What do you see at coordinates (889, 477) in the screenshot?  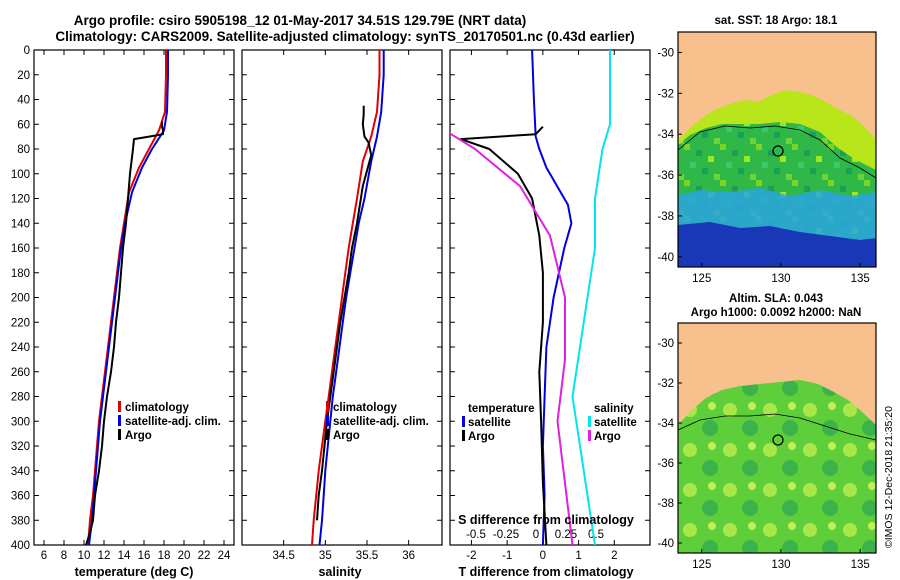 I see `imos-credit: ©IMOS 12-Dec-2018 21:35:20` at bounding box center [889, 477].